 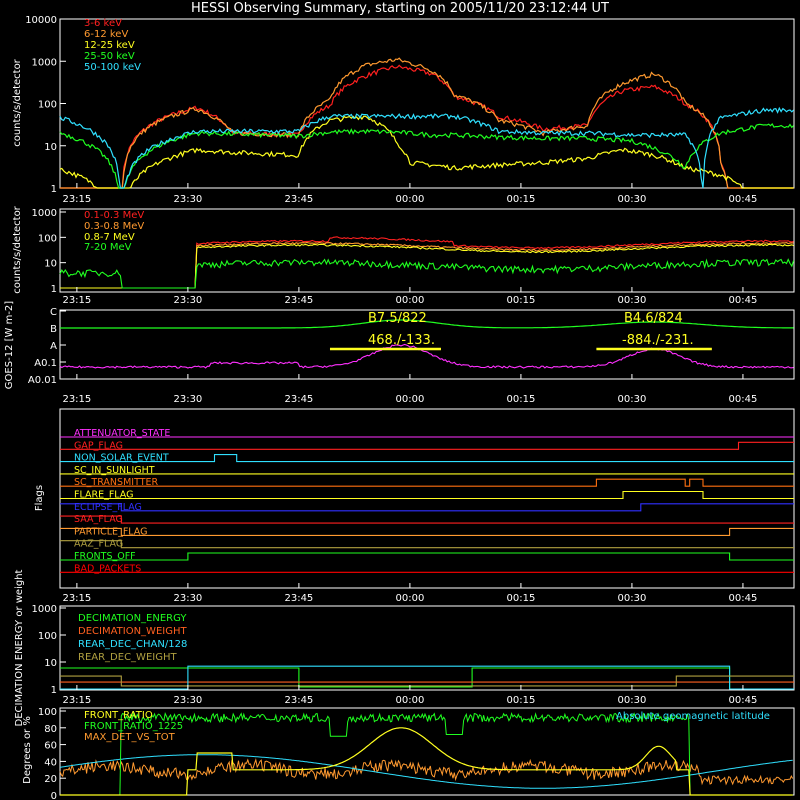 What do you see at coordinates (110, 531) in the screenshot?
I see `flag-label: PARTICLE_FLAG` at bounding box center [110, 531].